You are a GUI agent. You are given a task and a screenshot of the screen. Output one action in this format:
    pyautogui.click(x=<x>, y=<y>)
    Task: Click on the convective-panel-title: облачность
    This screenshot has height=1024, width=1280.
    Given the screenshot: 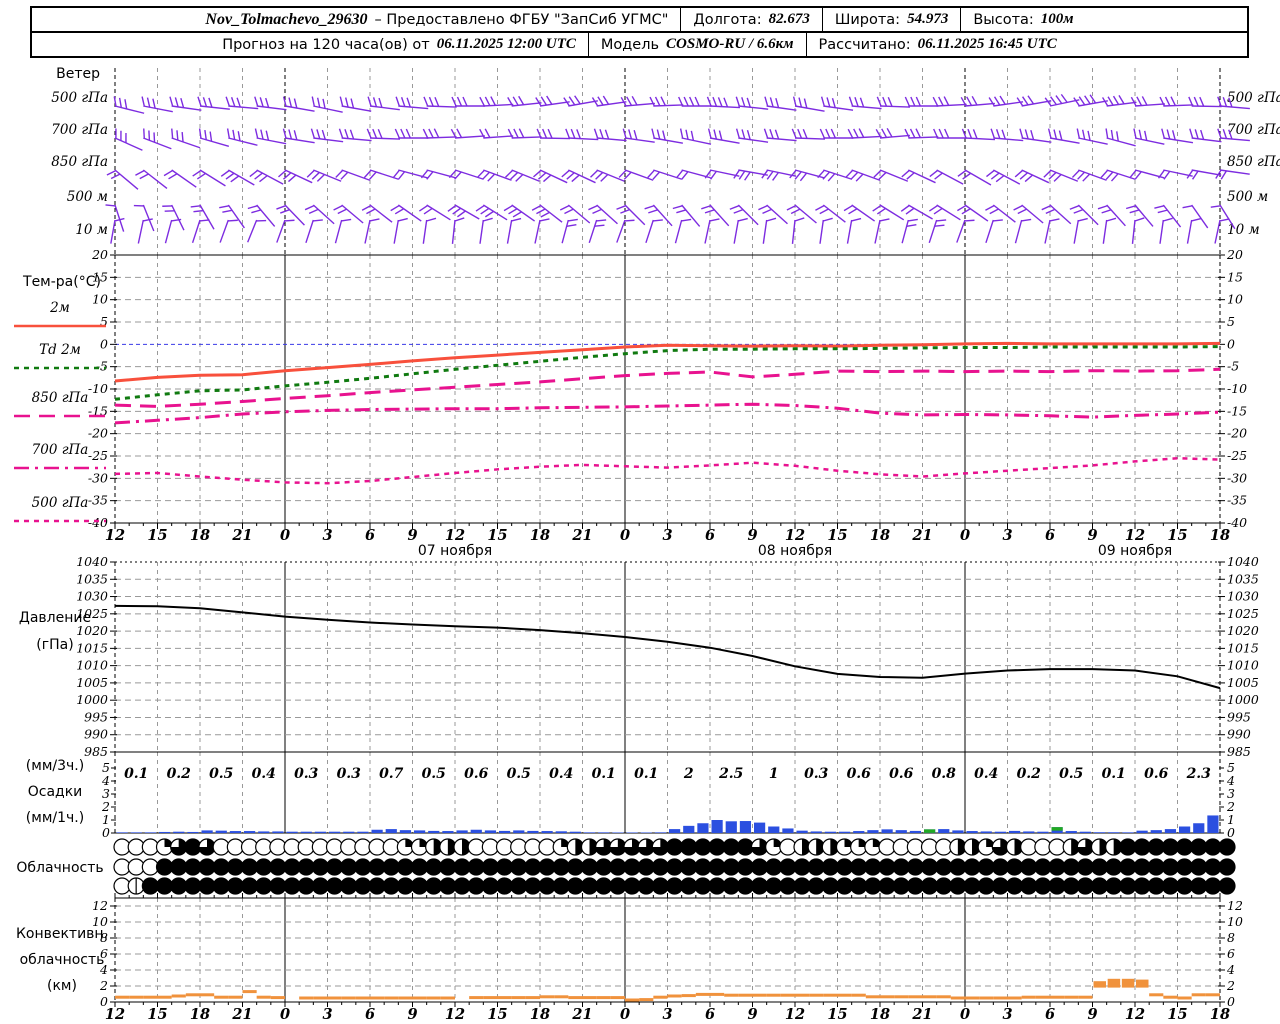 What is the action you would take?
    pyautogui.click(x=62, y=960)
    